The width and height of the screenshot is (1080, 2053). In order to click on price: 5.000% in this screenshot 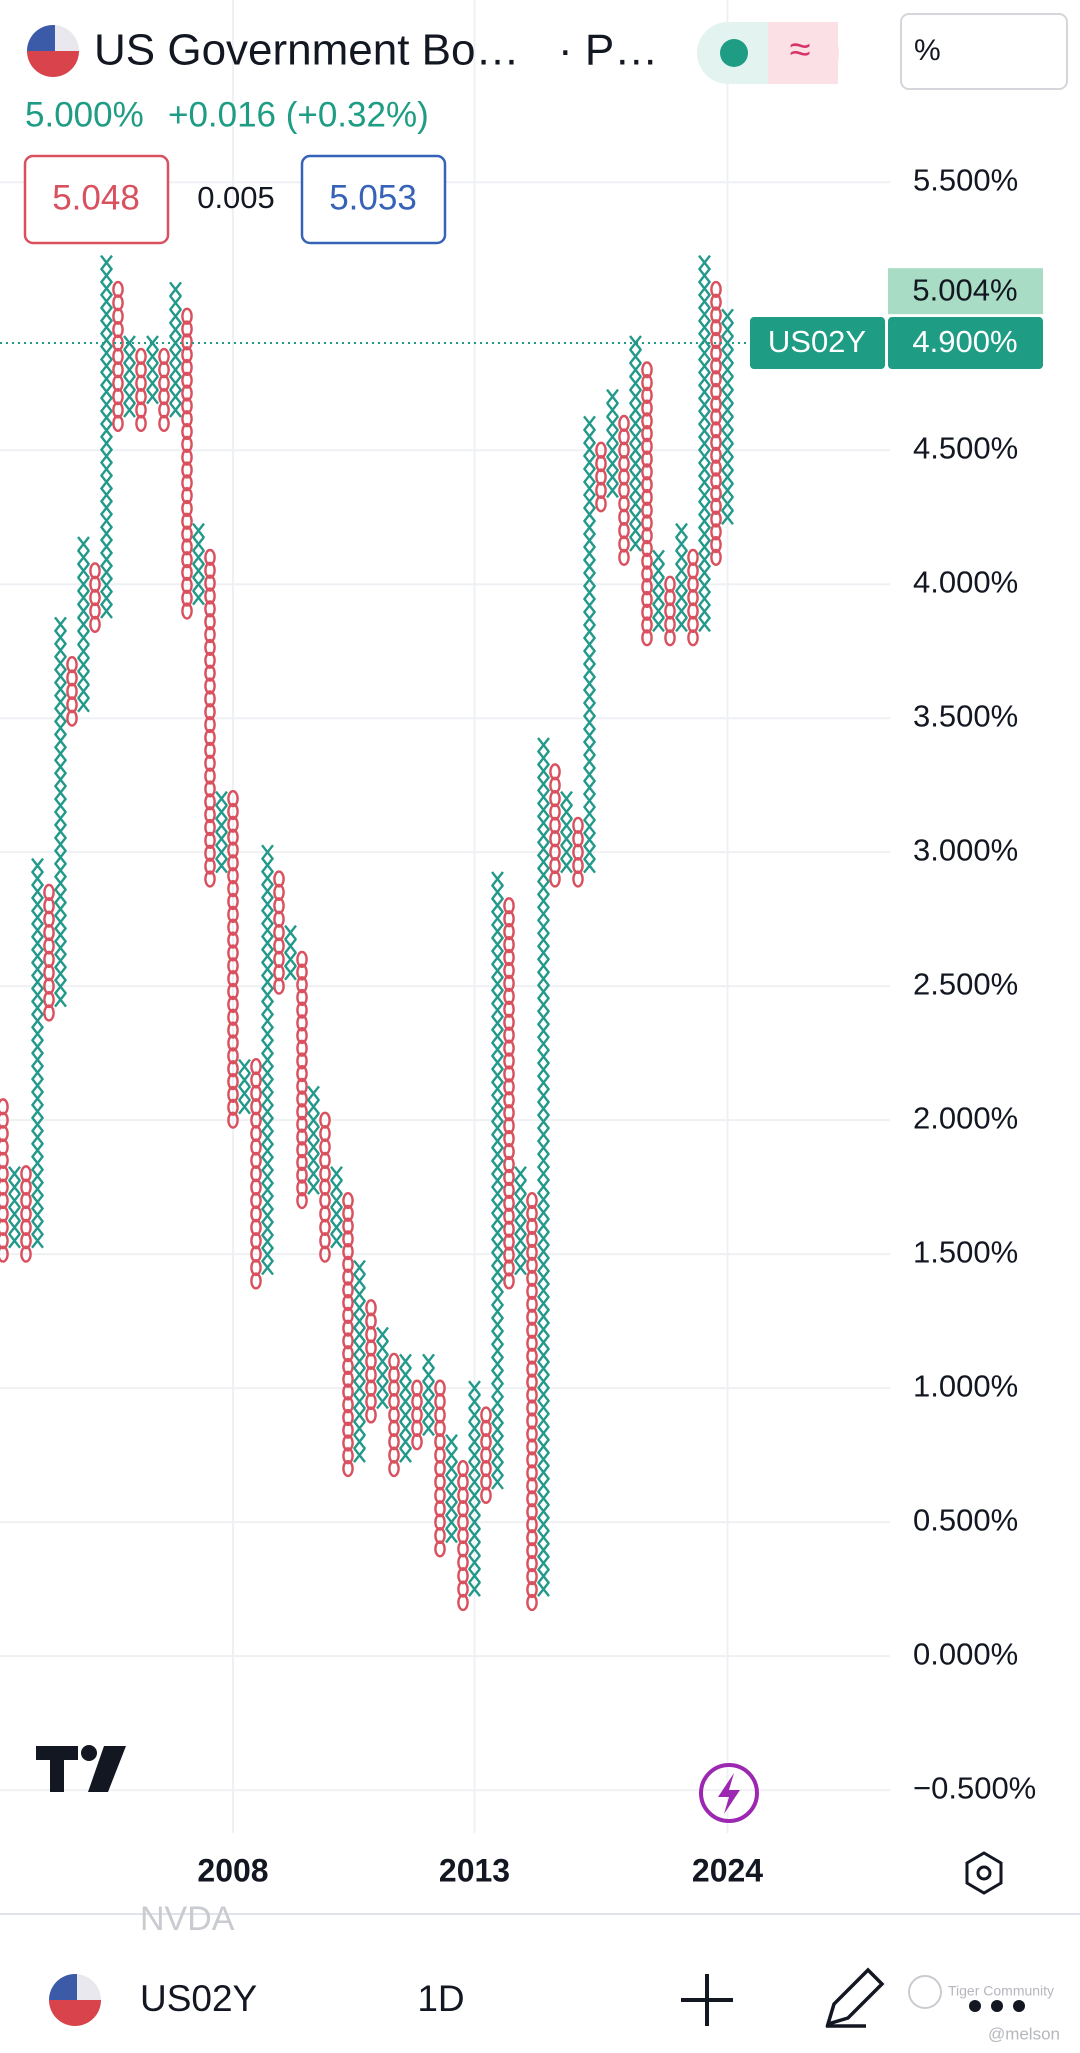, I will do `click(84, 114)`.